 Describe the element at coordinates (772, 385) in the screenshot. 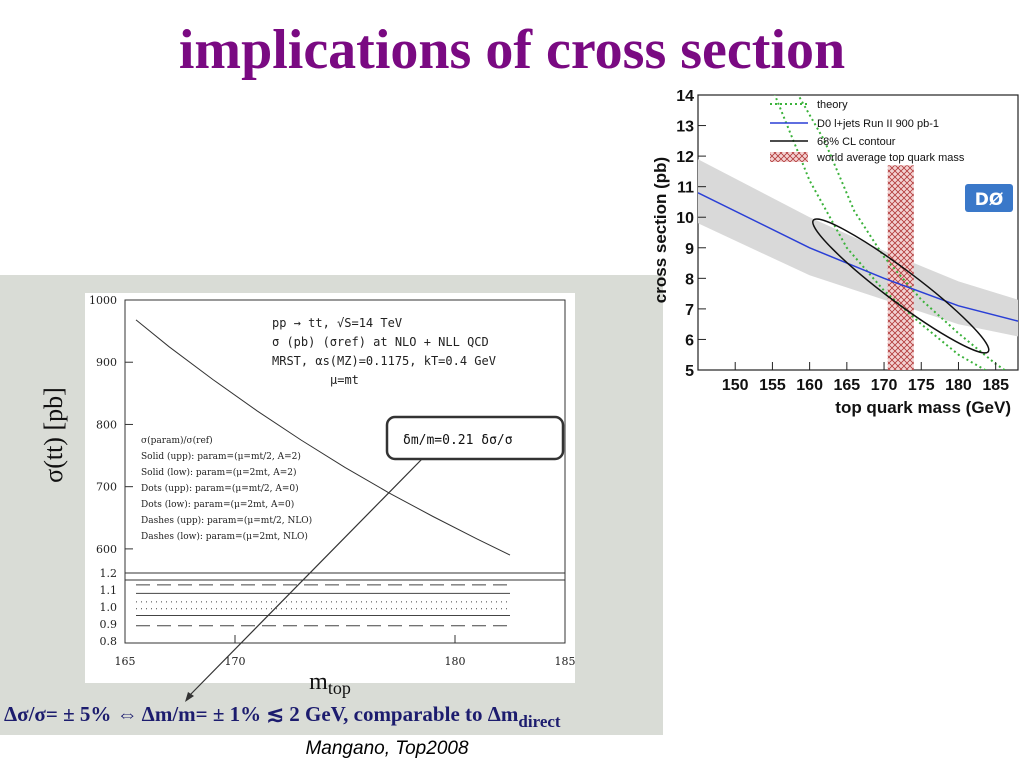

I see `right-x-tick-label: 155` at that location.